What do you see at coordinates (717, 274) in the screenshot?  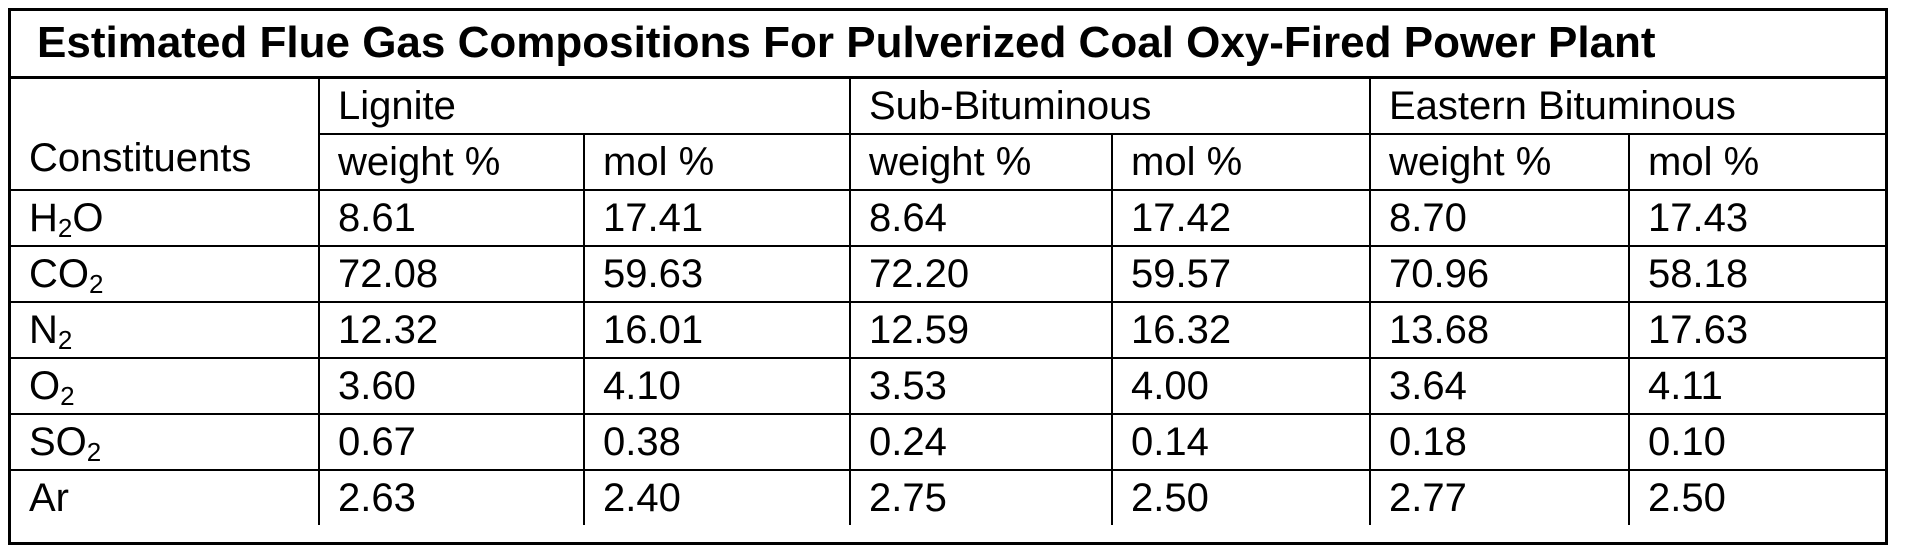 I see `table-cell: 59.63` at bounding box center [717, 274].